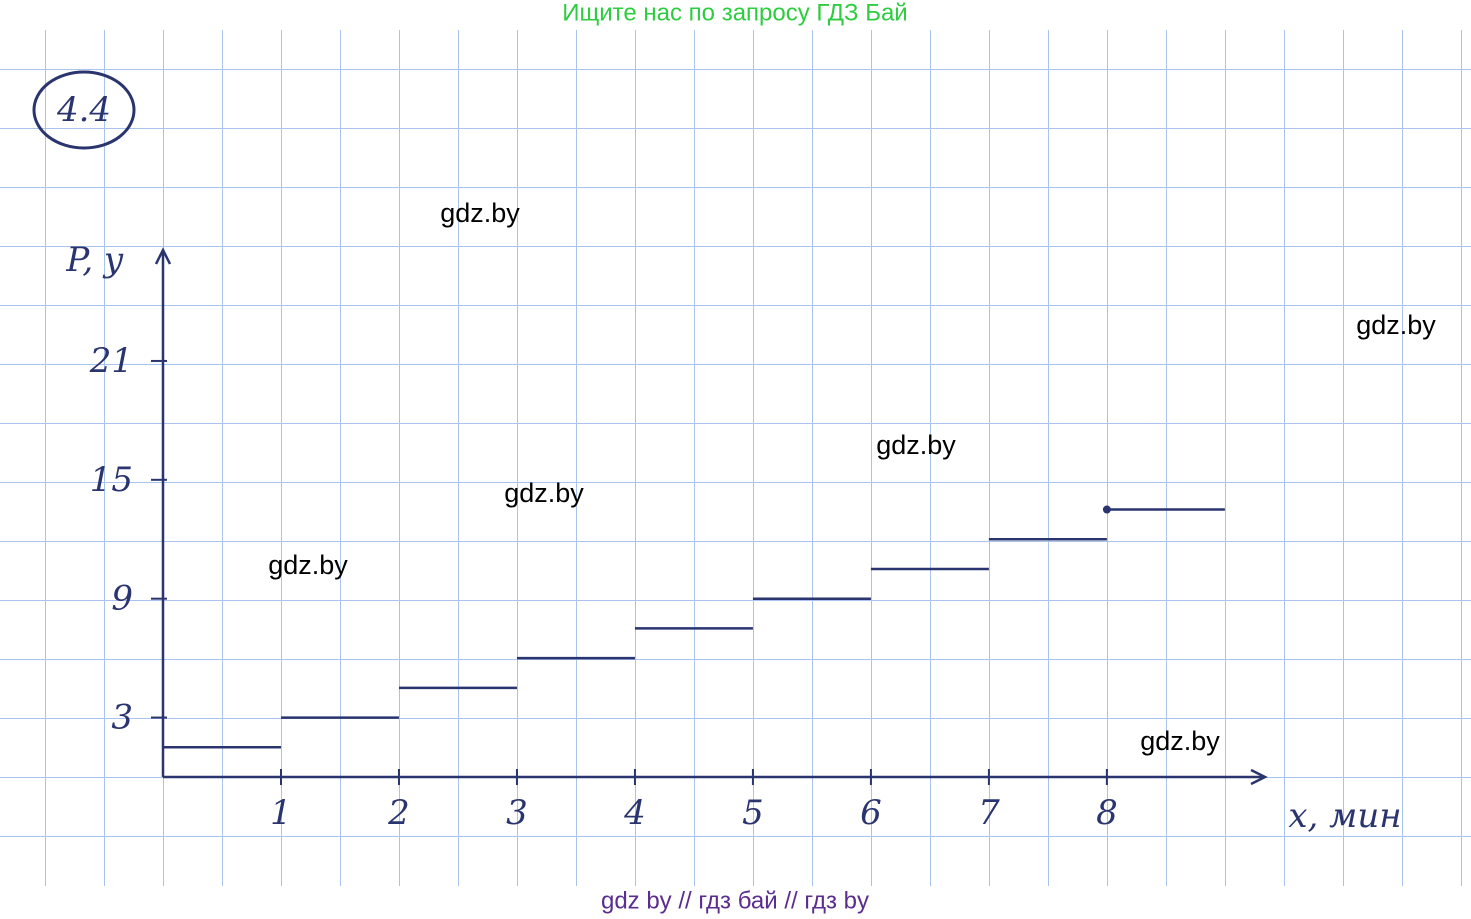  Describe the element at coordinates (398, 813) in the screenshot. I see `x-tick-label: 2` at that location.